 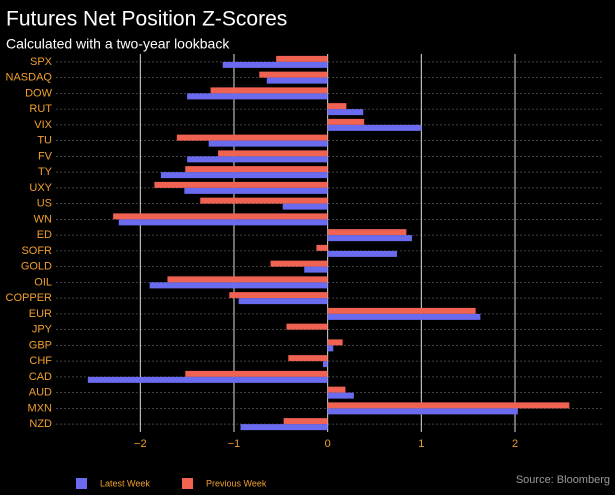 I want to click on y-tick-label: ED, so click(x=44, y=235).